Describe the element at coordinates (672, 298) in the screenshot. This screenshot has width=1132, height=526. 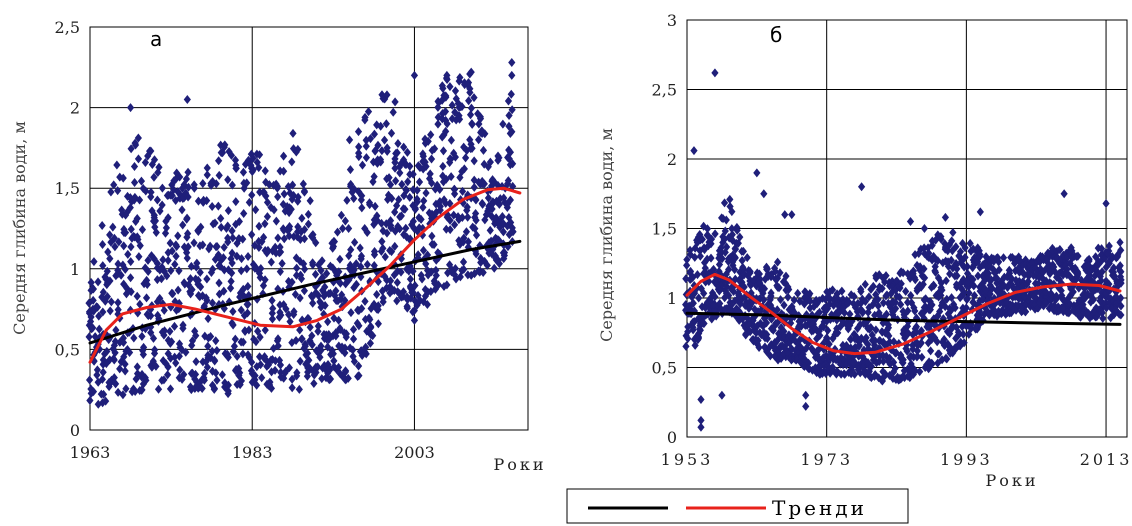
I see `y-tick-label: 1` at that location.